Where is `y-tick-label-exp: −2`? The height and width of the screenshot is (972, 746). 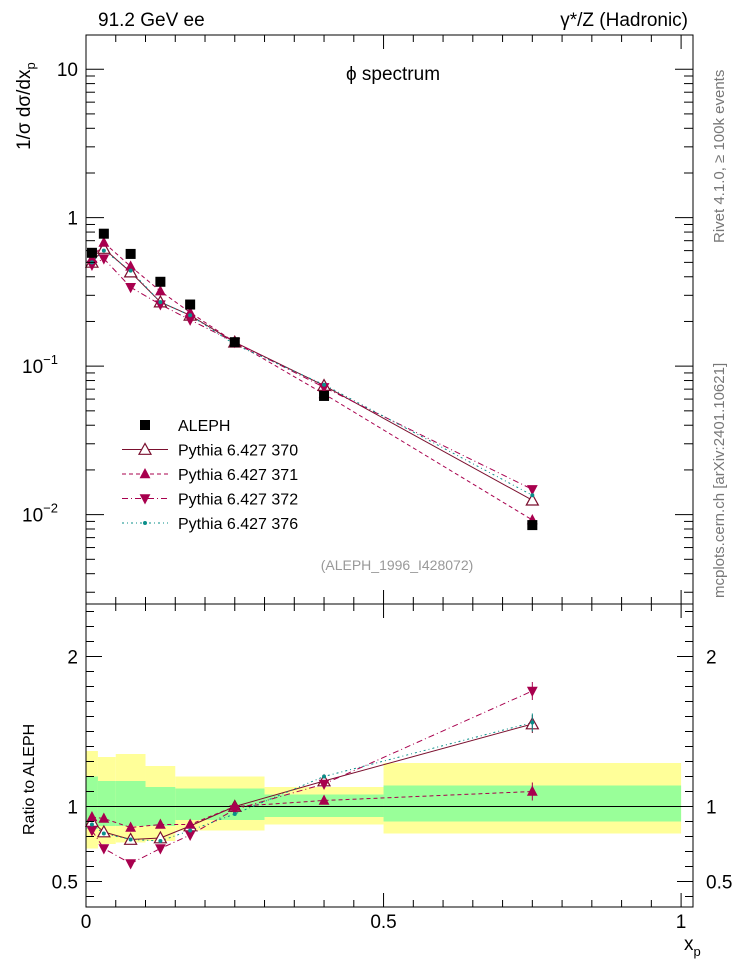 y-tick-label-exp: −2 is located at coordinates (50, 508).